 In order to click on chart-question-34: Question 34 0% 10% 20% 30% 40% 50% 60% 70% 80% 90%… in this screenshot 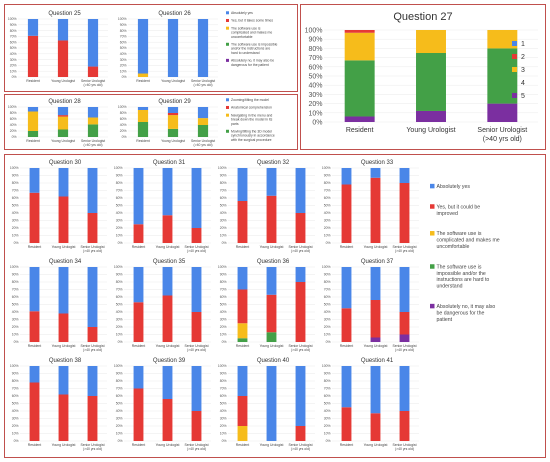, I will do `click(58, 305)`.